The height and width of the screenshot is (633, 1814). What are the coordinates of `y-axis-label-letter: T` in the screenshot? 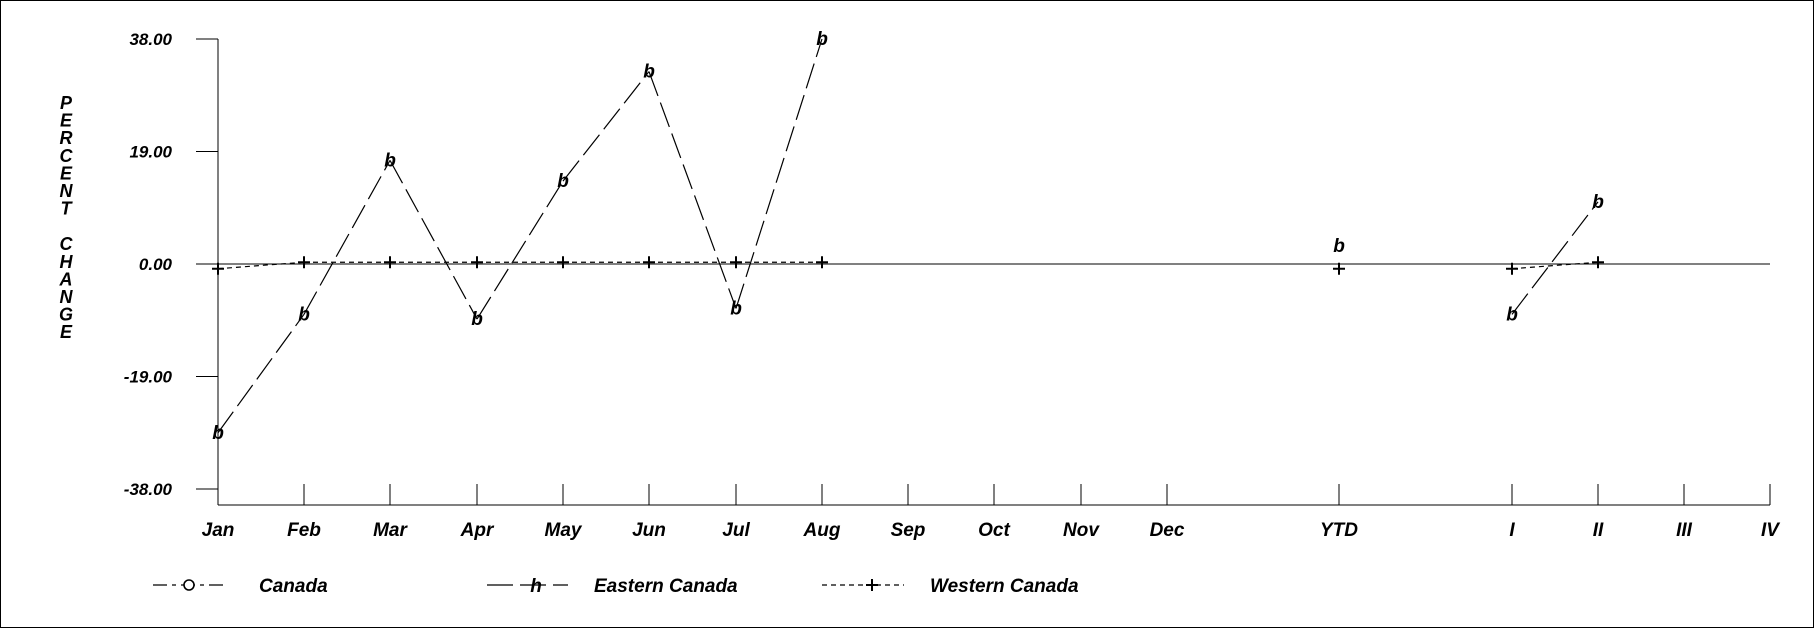 It's located at (67, 209).